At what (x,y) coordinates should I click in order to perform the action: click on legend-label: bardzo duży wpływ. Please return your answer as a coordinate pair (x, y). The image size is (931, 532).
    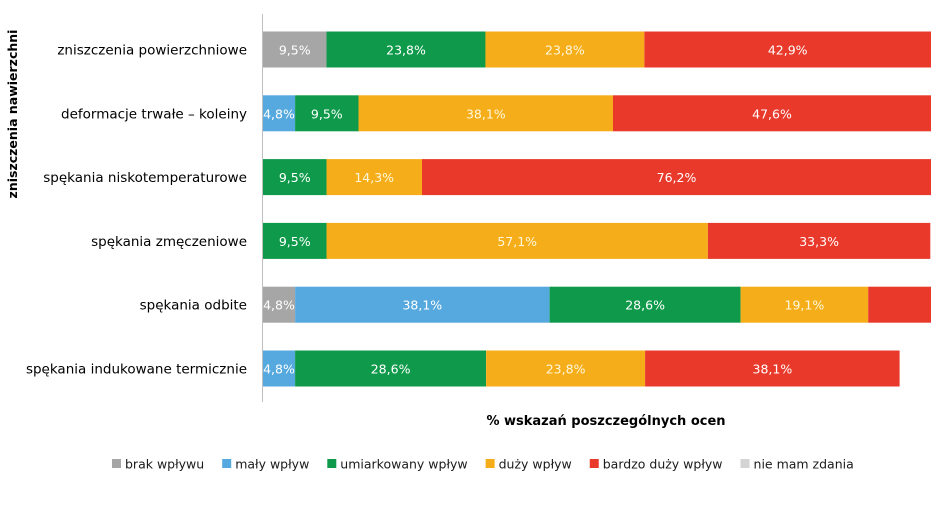
    Looking at the image, I should click on (663, 464).